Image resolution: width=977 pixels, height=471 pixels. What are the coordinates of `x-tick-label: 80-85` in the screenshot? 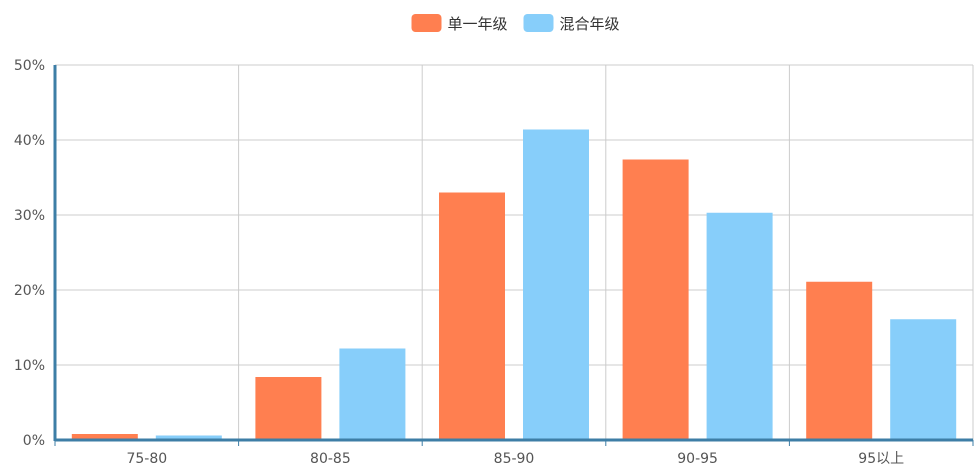 It's located at (330, 459).